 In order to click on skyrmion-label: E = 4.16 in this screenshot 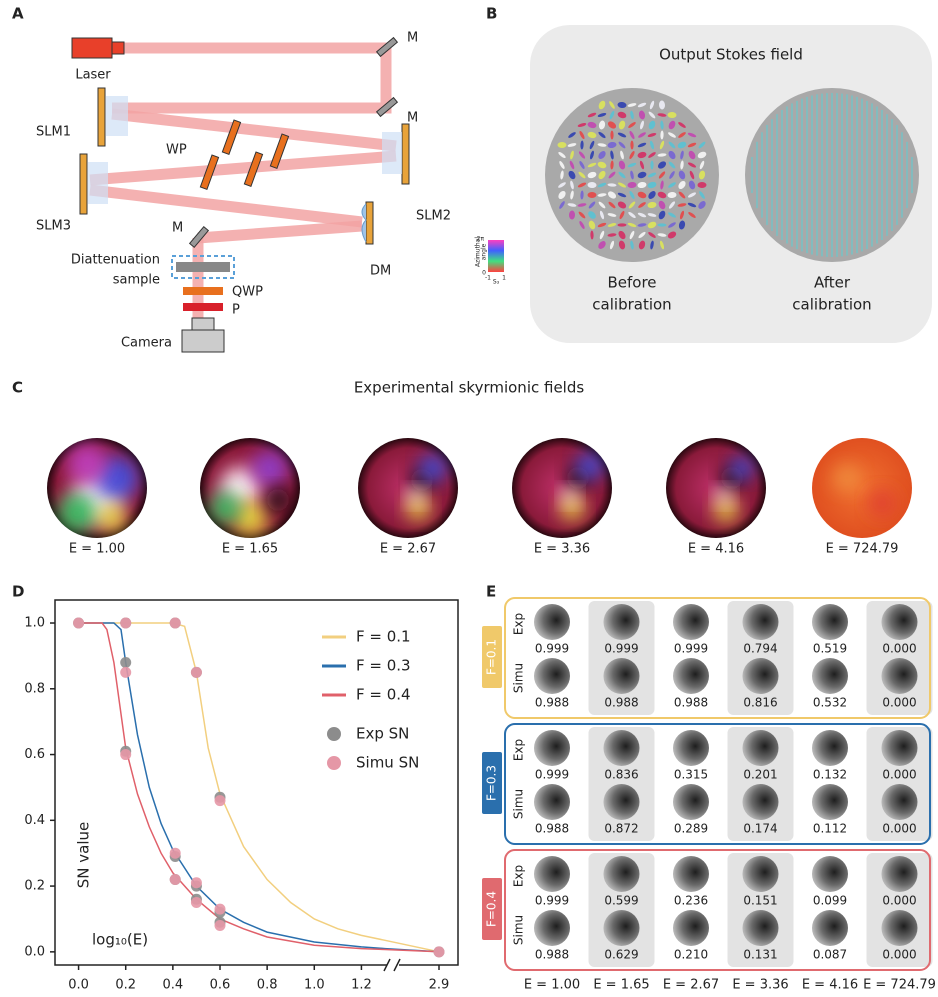, I will do `click(716, 549)`.